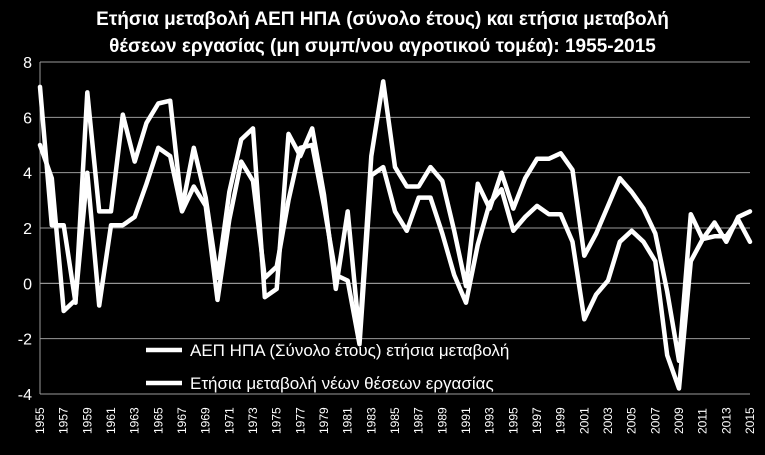  I want to click on x-tick-label: 1969, so click(206, 420).